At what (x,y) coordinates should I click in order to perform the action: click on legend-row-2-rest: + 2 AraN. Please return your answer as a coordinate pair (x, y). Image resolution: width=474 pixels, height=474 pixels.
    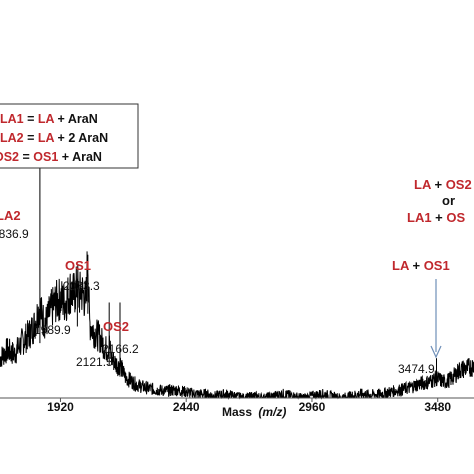
    Looking at the image, I should click on (81, 138).